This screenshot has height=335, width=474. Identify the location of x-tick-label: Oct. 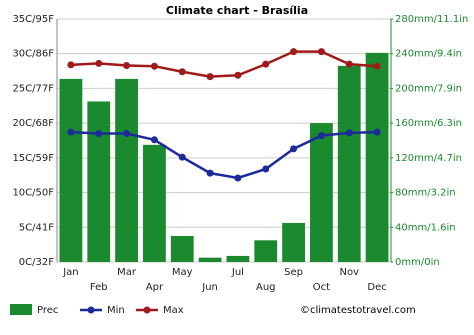
(321, 287).